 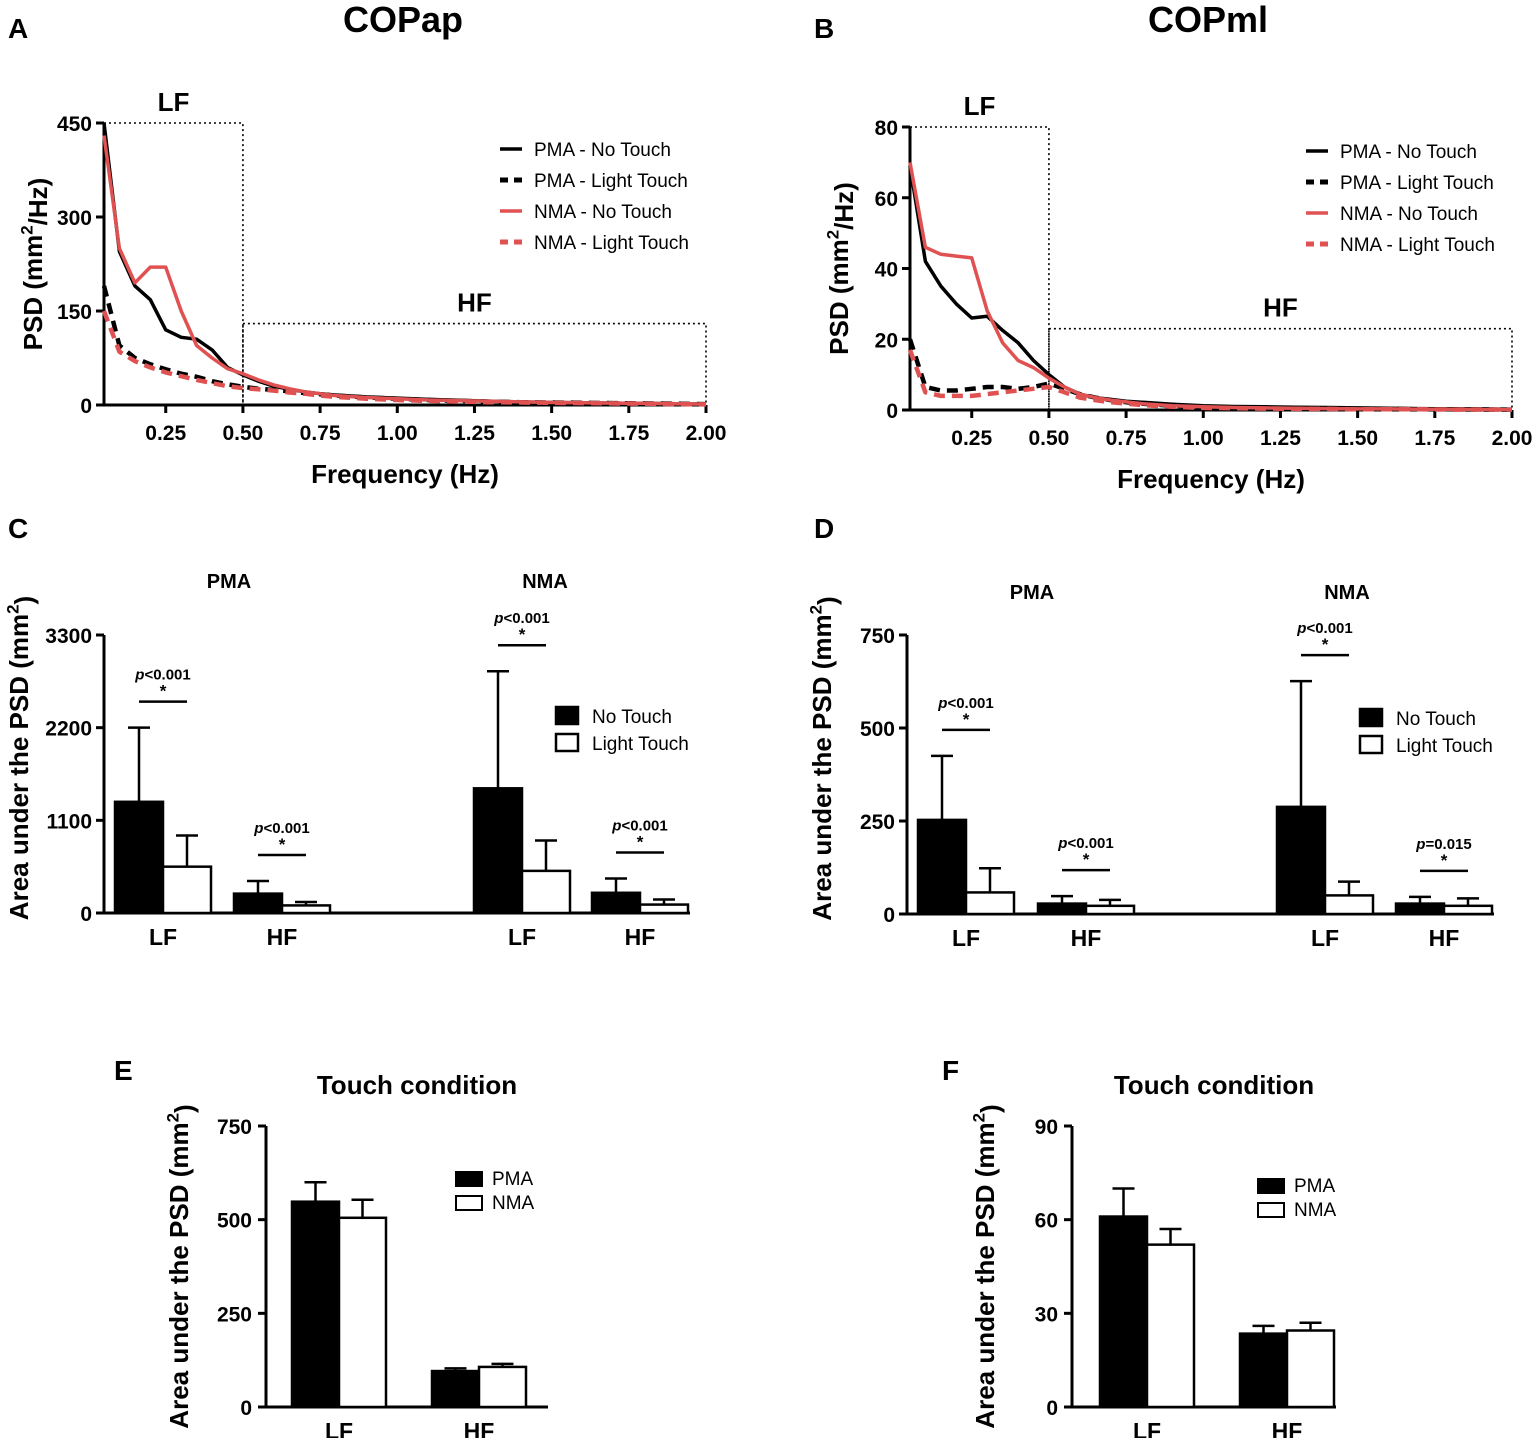 What do you see at coordinates (315, 1304) in the screenshot?
I see `bar-lf-pma` at bounding box center [315, 1304].